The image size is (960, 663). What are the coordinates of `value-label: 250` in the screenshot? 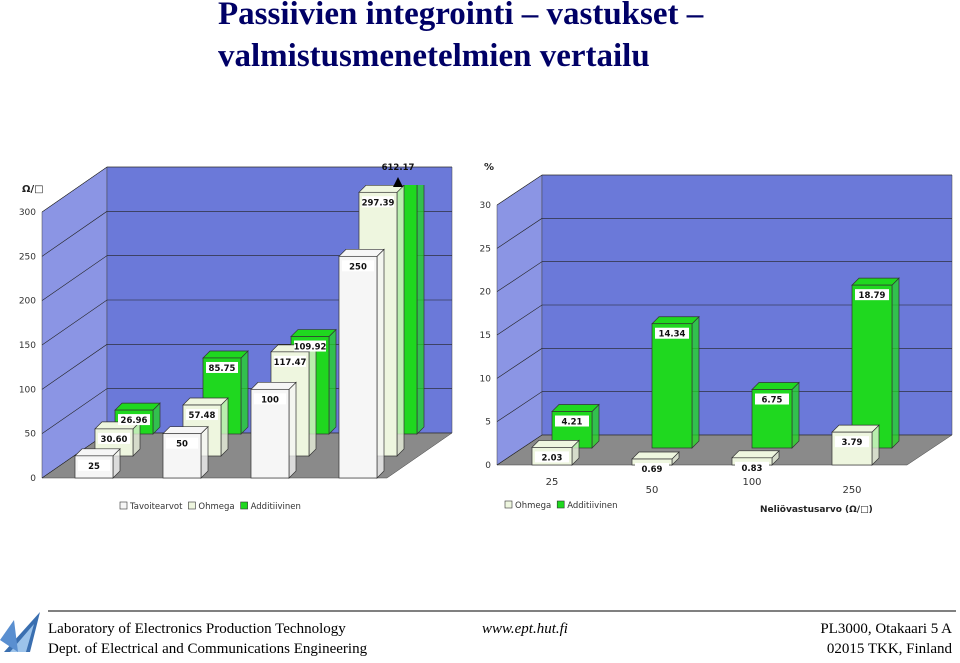 It's located at (358, 267).